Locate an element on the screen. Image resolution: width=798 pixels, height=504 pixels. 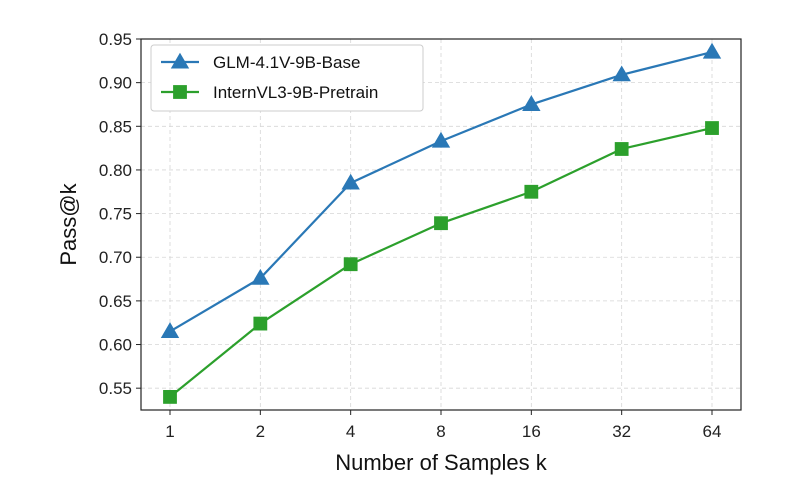
y-tick-label: 0.65 is located at coordinates (115, 301).